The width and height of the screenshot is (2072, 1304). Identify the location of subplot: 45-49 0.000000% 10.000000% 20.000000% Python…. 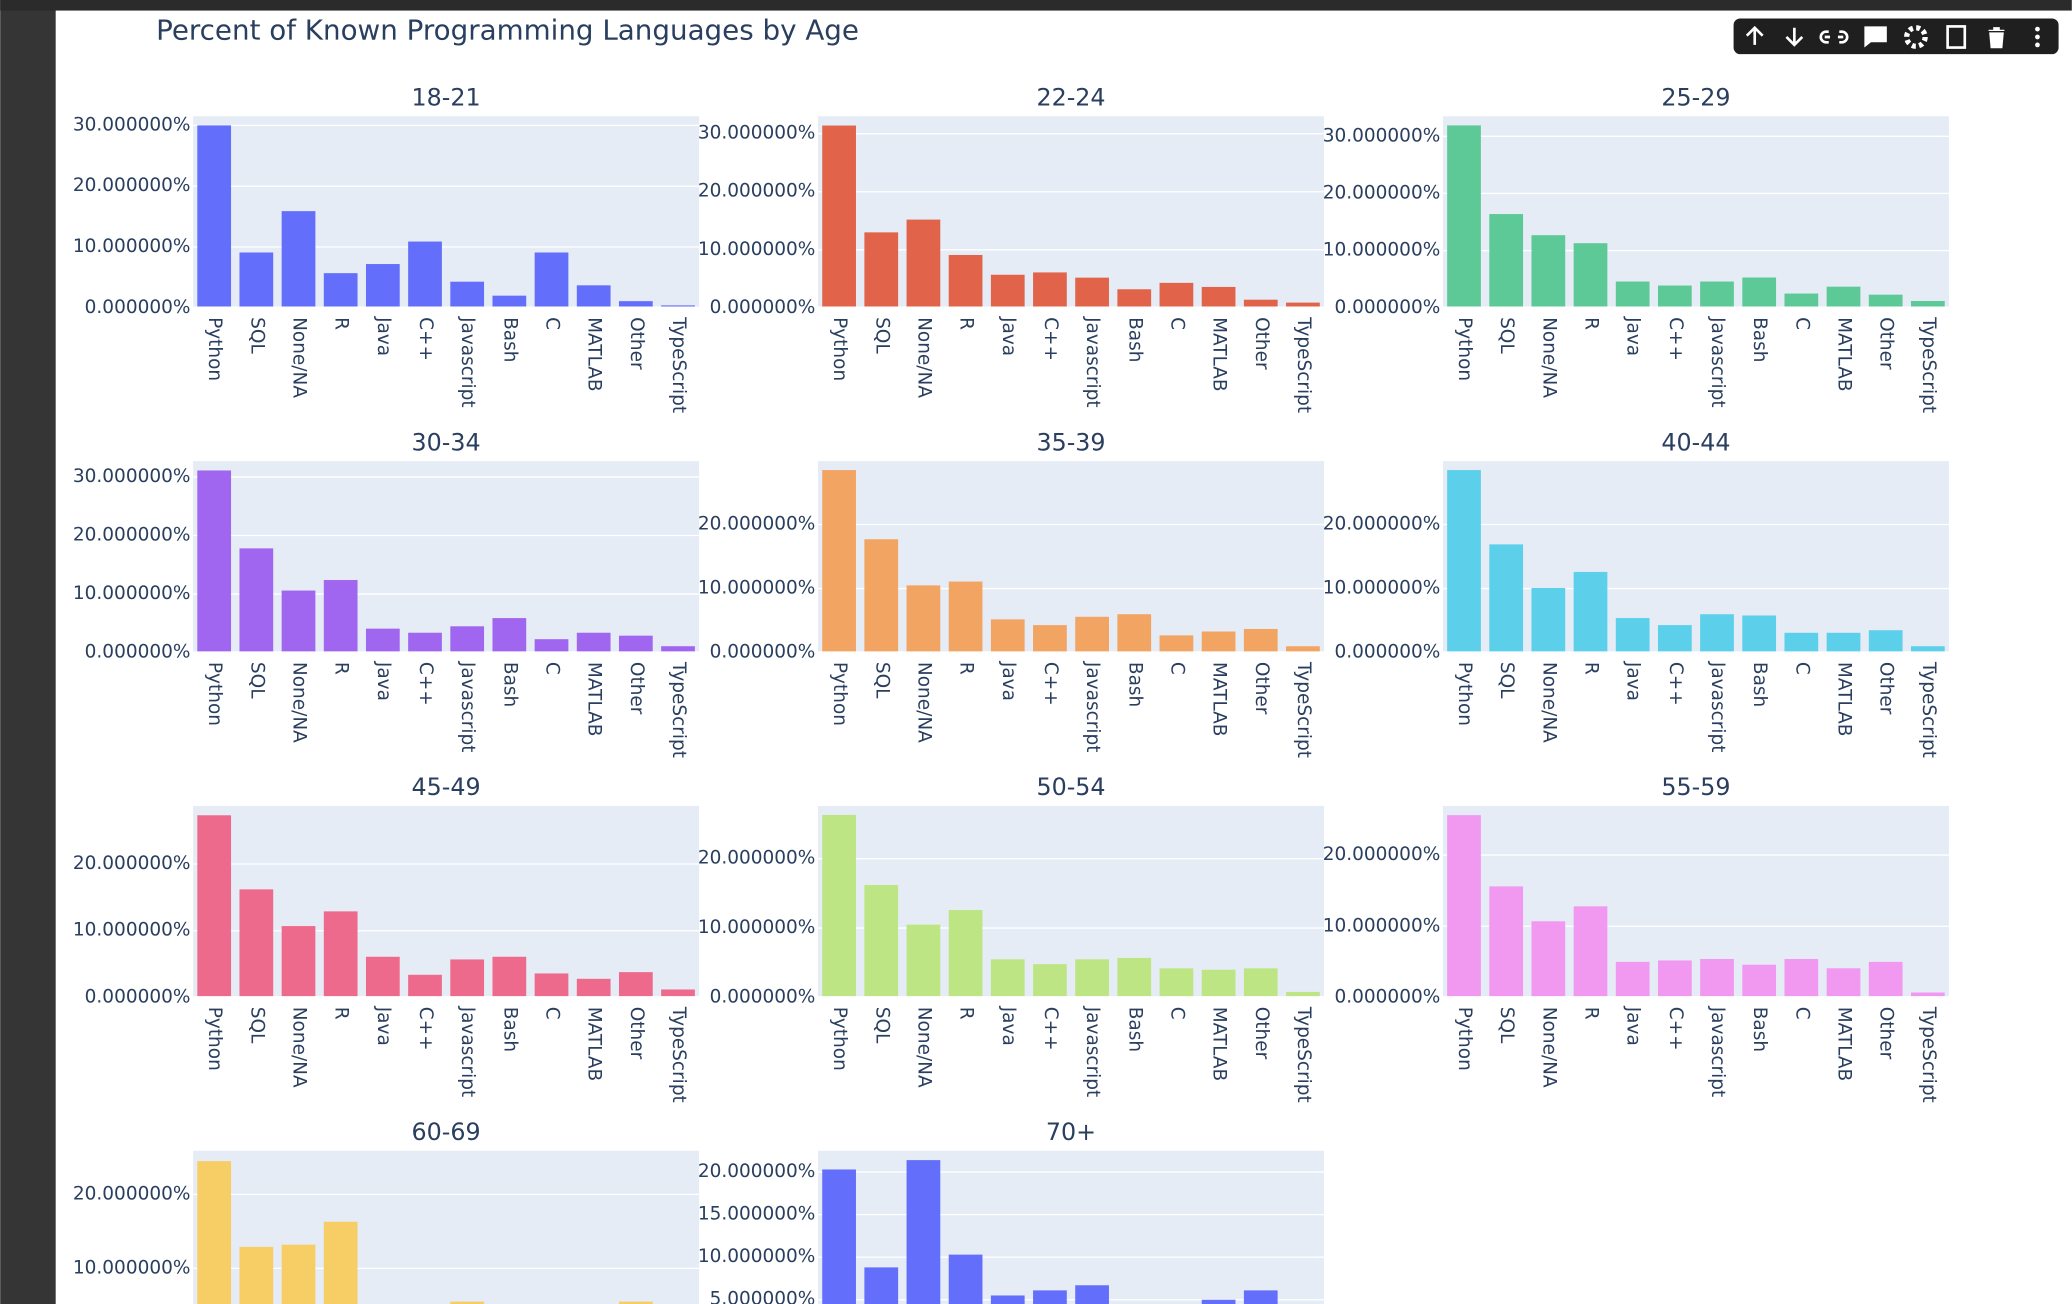
(386, 938).